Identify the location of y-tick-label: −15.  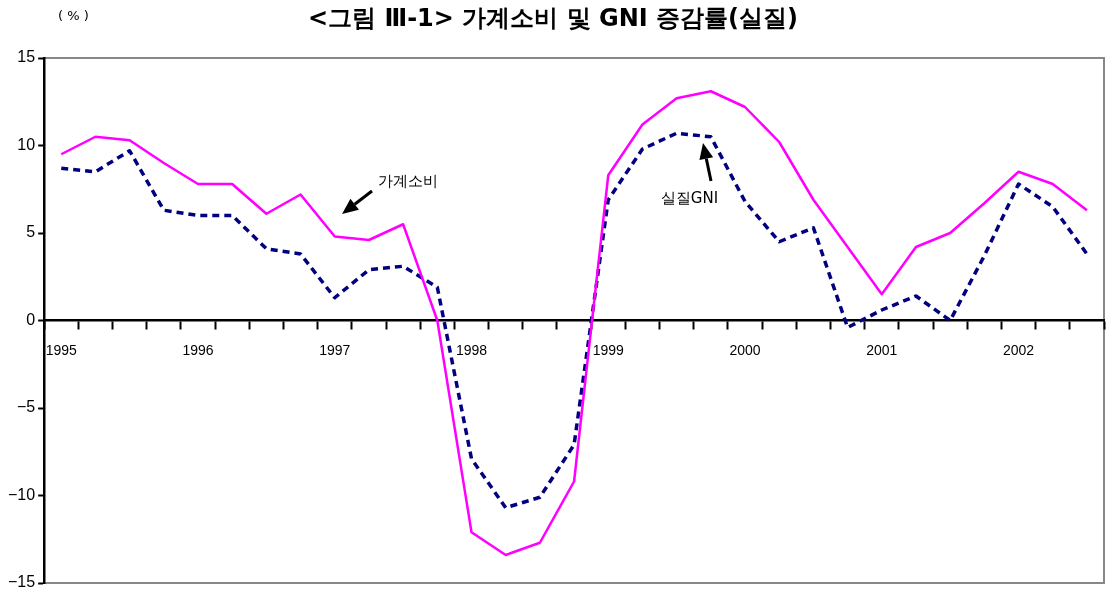
(22, 582).